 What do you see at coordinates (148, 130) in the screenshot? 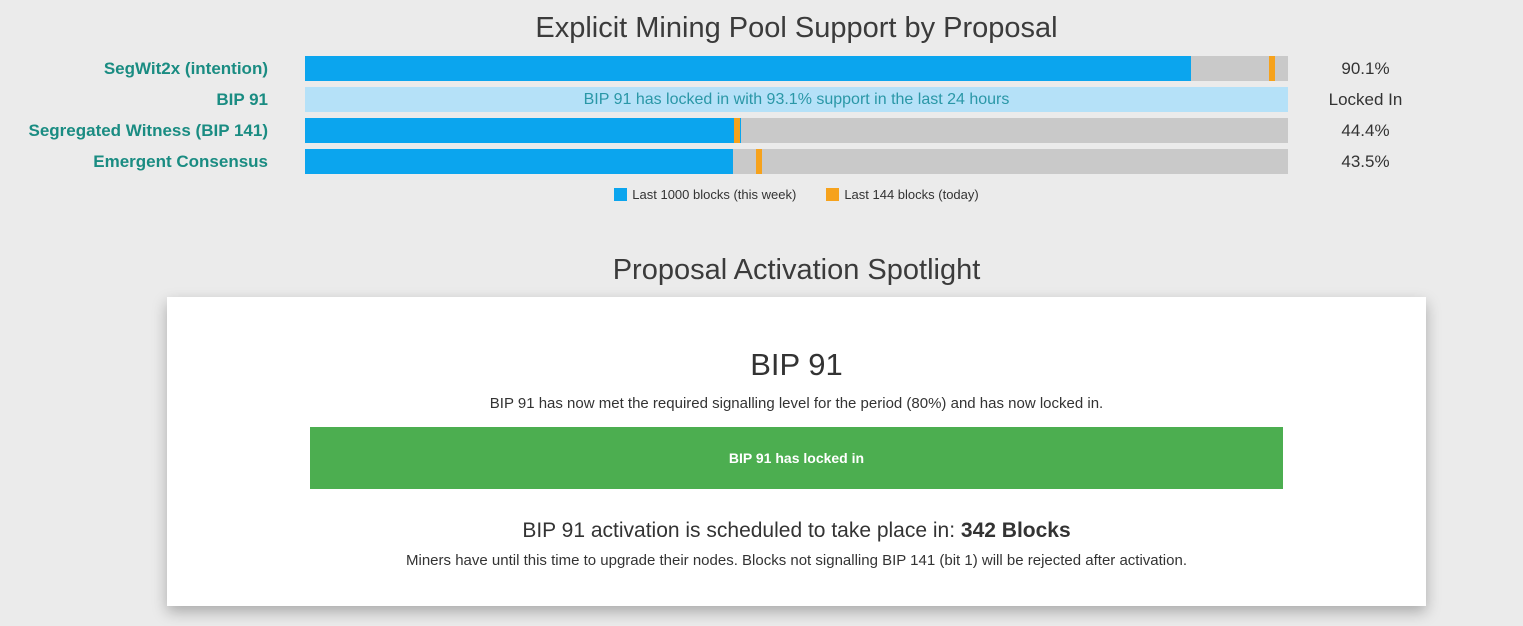
I see `proposal-label-segwit: Segregated Witness (BIP 141)` at bounding box center [148, 130].